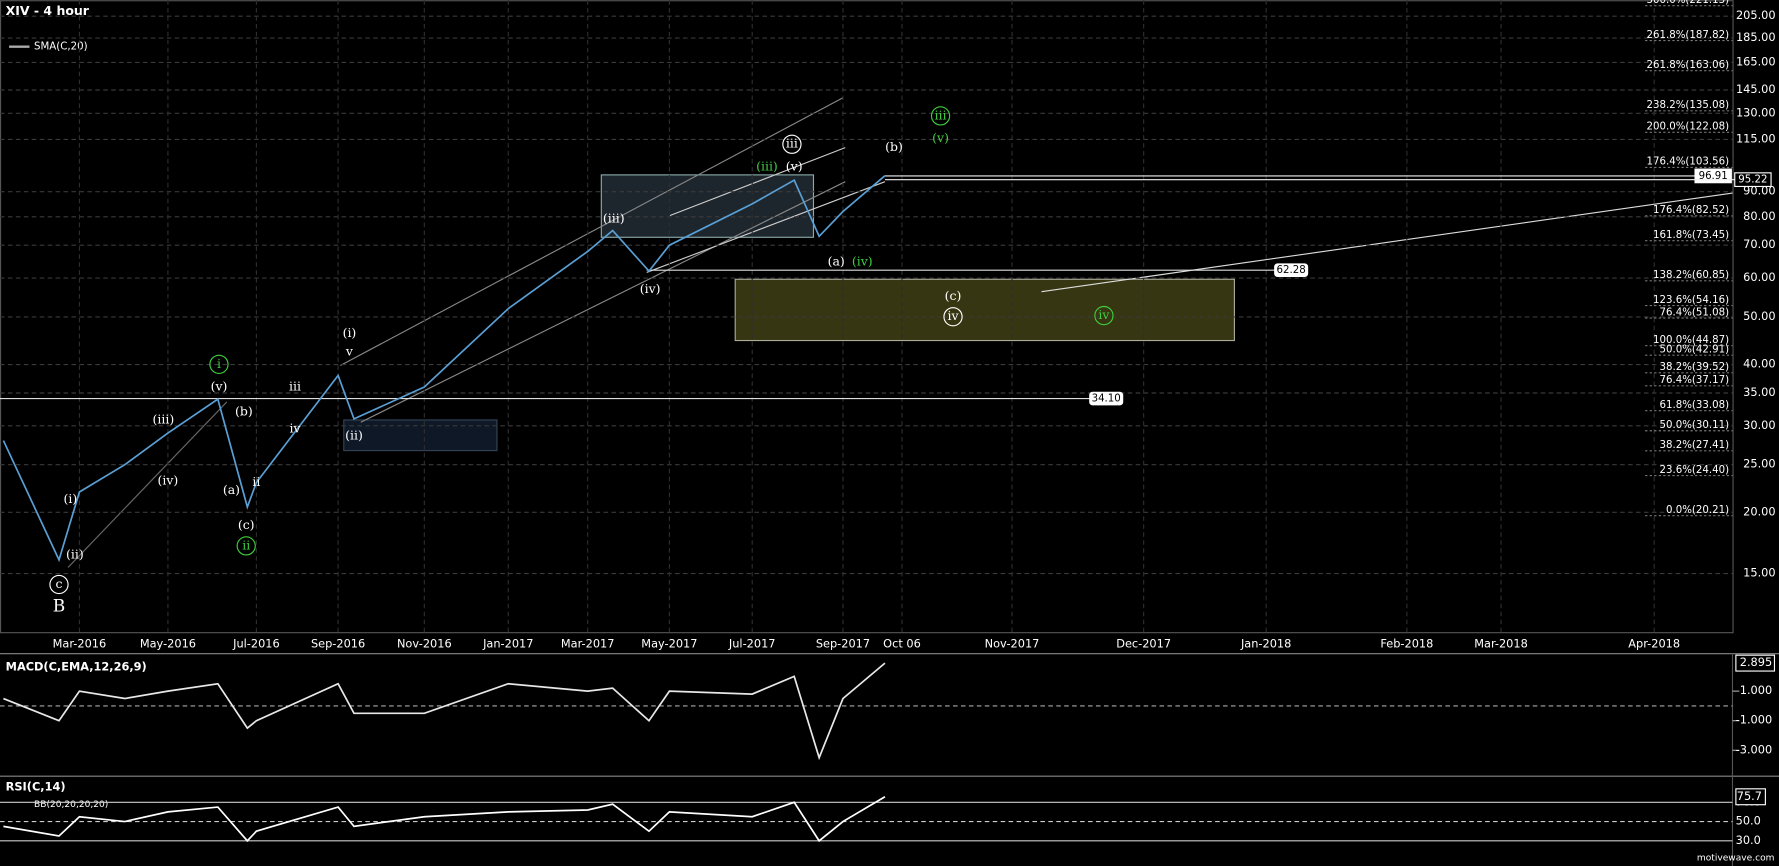 The width and height of the screenshot is (1779, 866). I want to click on fib-label: 176.4%(103.56), so click(1688, 162).